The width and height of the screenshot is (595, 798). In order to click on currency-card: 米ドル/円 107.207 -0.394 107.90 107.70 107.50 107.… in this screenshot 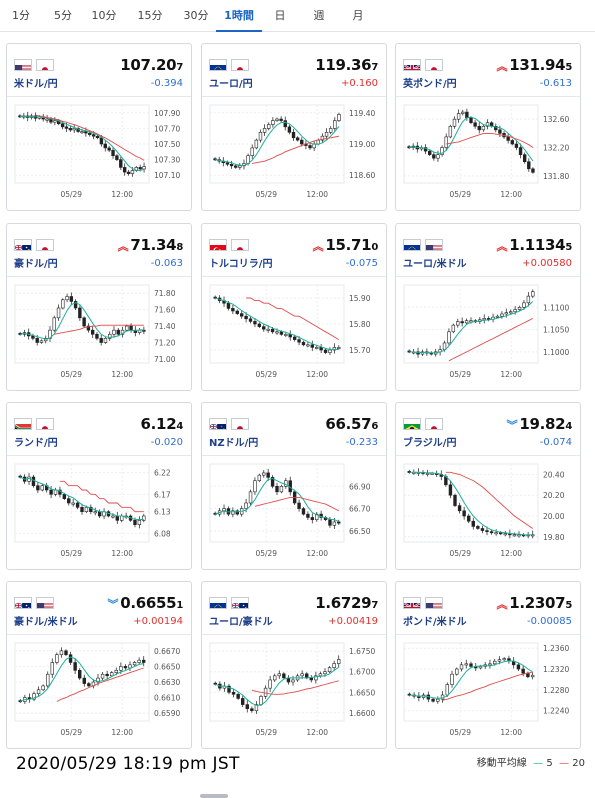, I will do `click(99, 127)`.